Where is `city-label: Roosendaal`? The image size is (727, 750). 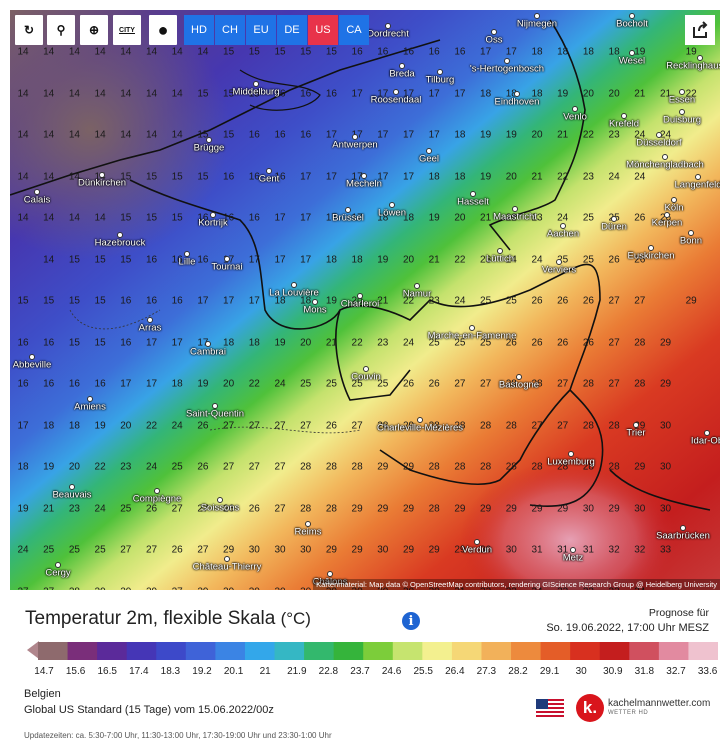 city-label: Roosendaal is located at coordinates (396, 100).